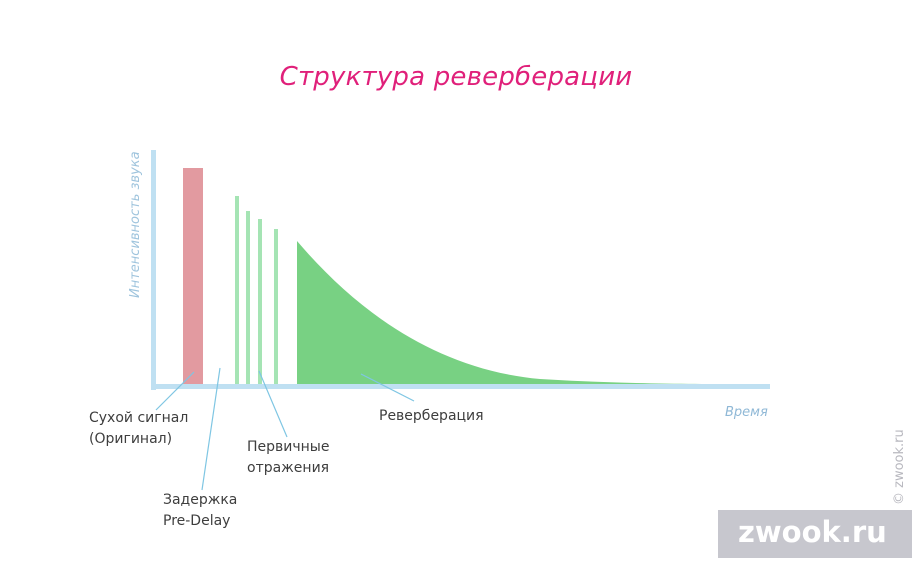 This screenshot has width=912, height=574. What do you see at coordinates (197, 521) in the screenshot?
I see `predelay-label-line2: Pre-Delay` at bounding box center [197, 521].